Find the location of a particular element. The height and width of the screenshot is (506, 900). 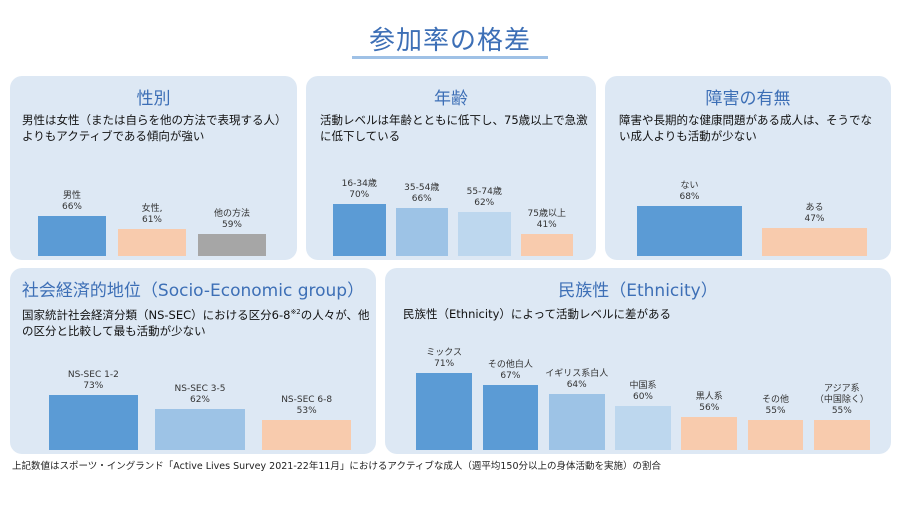

panel-title-sex: 性別 is located at coordinates (153, 99).